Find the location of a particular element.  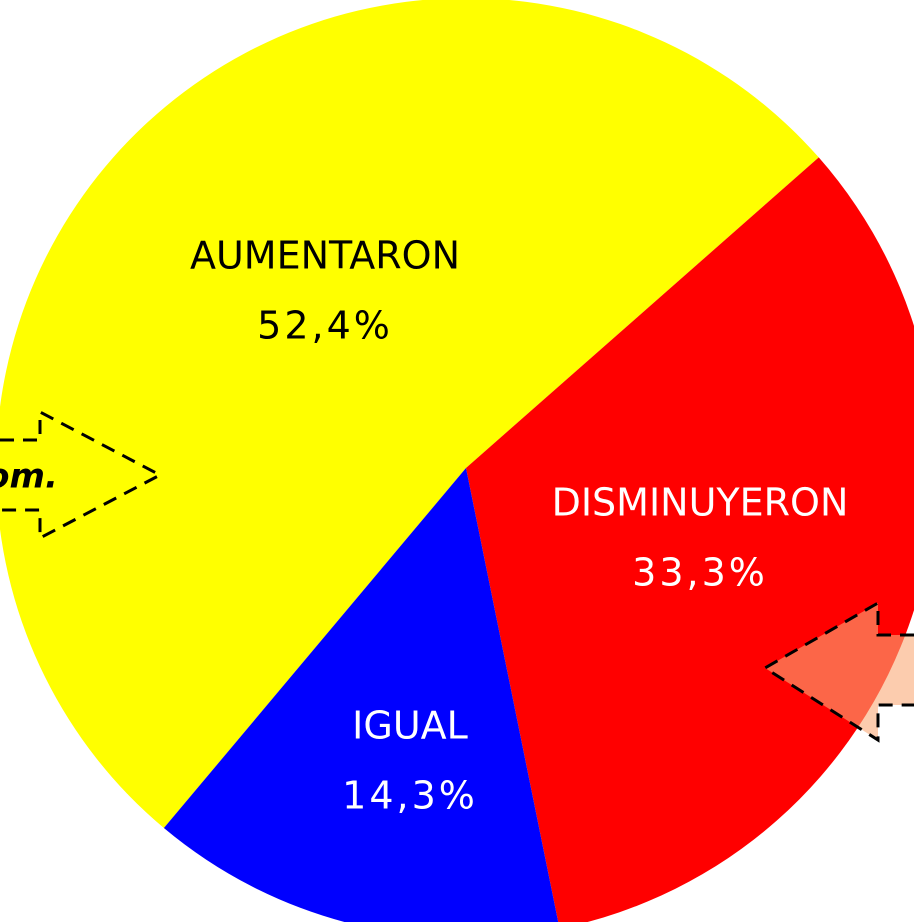

category-label: DISMINUYERON is located at coordinates (700, 503).